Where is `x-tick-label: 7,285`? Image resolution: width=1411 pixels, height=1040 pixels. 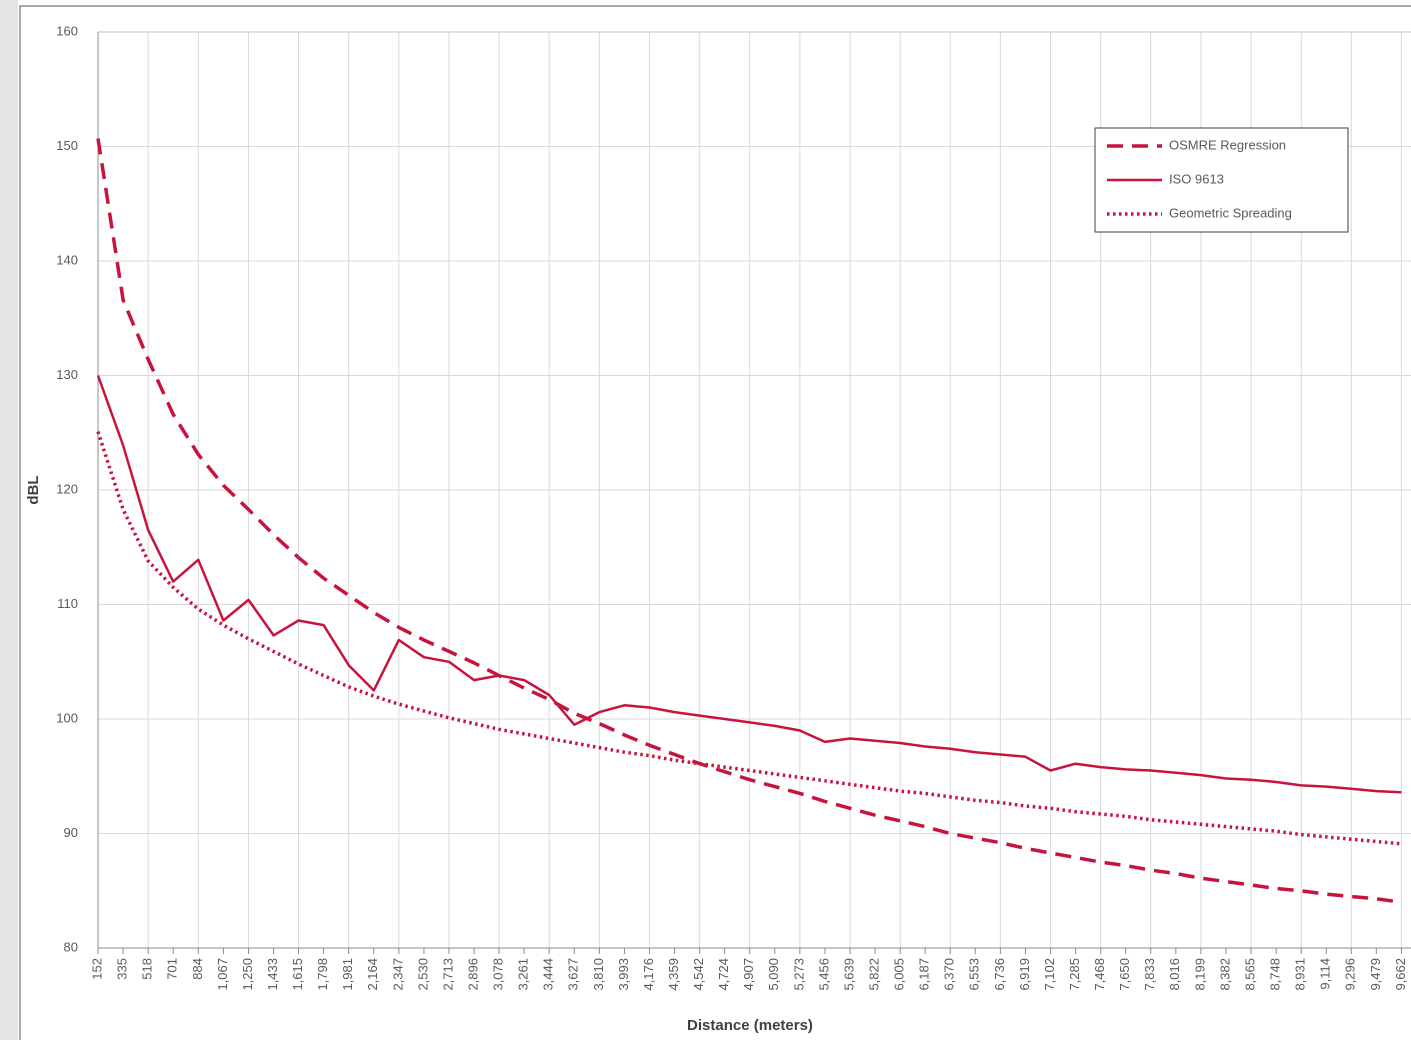 x-tick-label: 7,285 is located at coordinates (1074, 974).